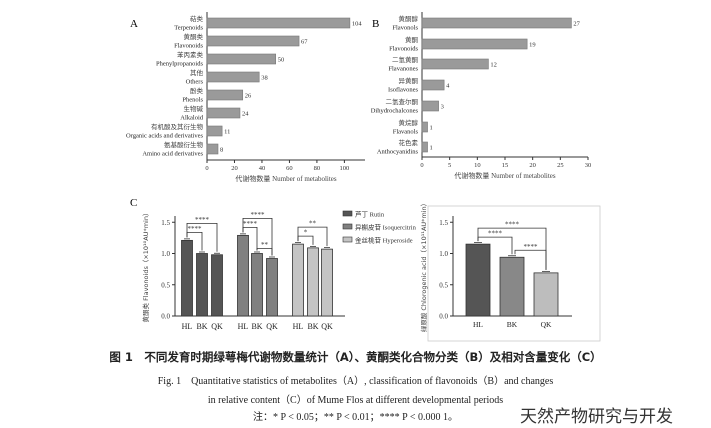 This screenshot has height=428, width=711. I want to click on chart-a-bar-value: 104, so click(357, 24).